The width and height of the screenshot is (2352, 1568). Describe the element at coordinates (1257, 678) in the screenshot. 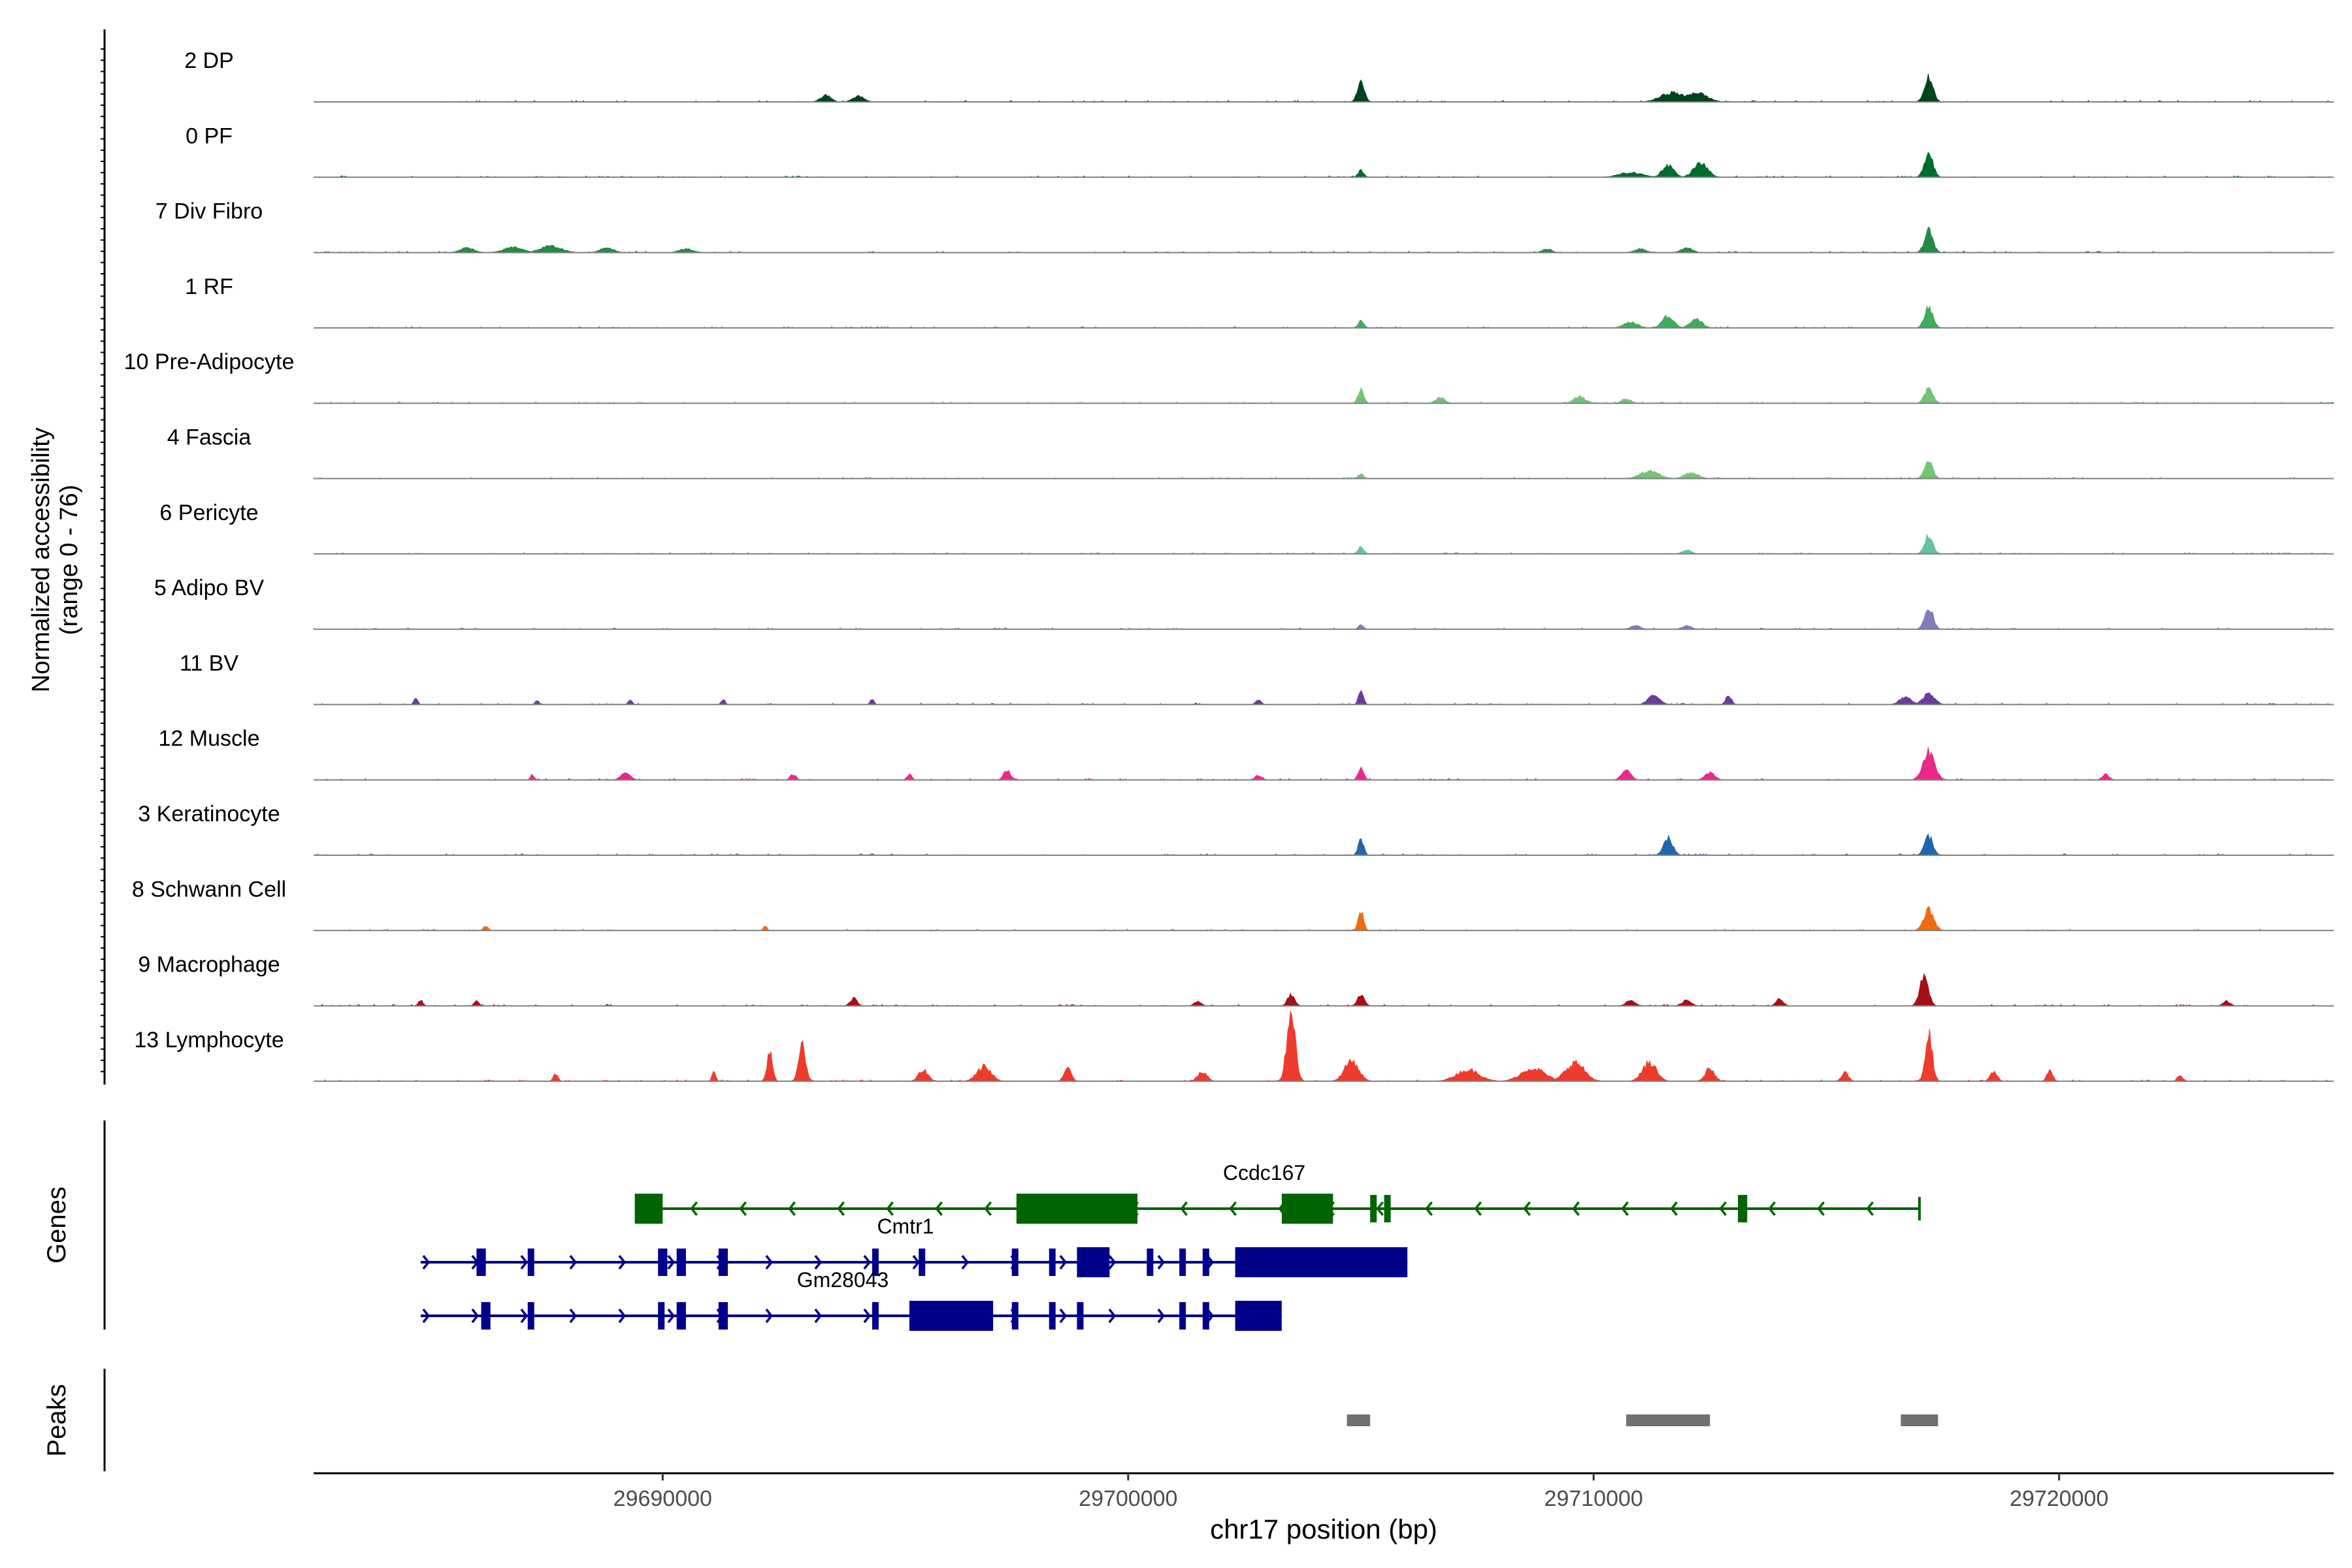

I see `coverage-track: 11 BV` at that location.